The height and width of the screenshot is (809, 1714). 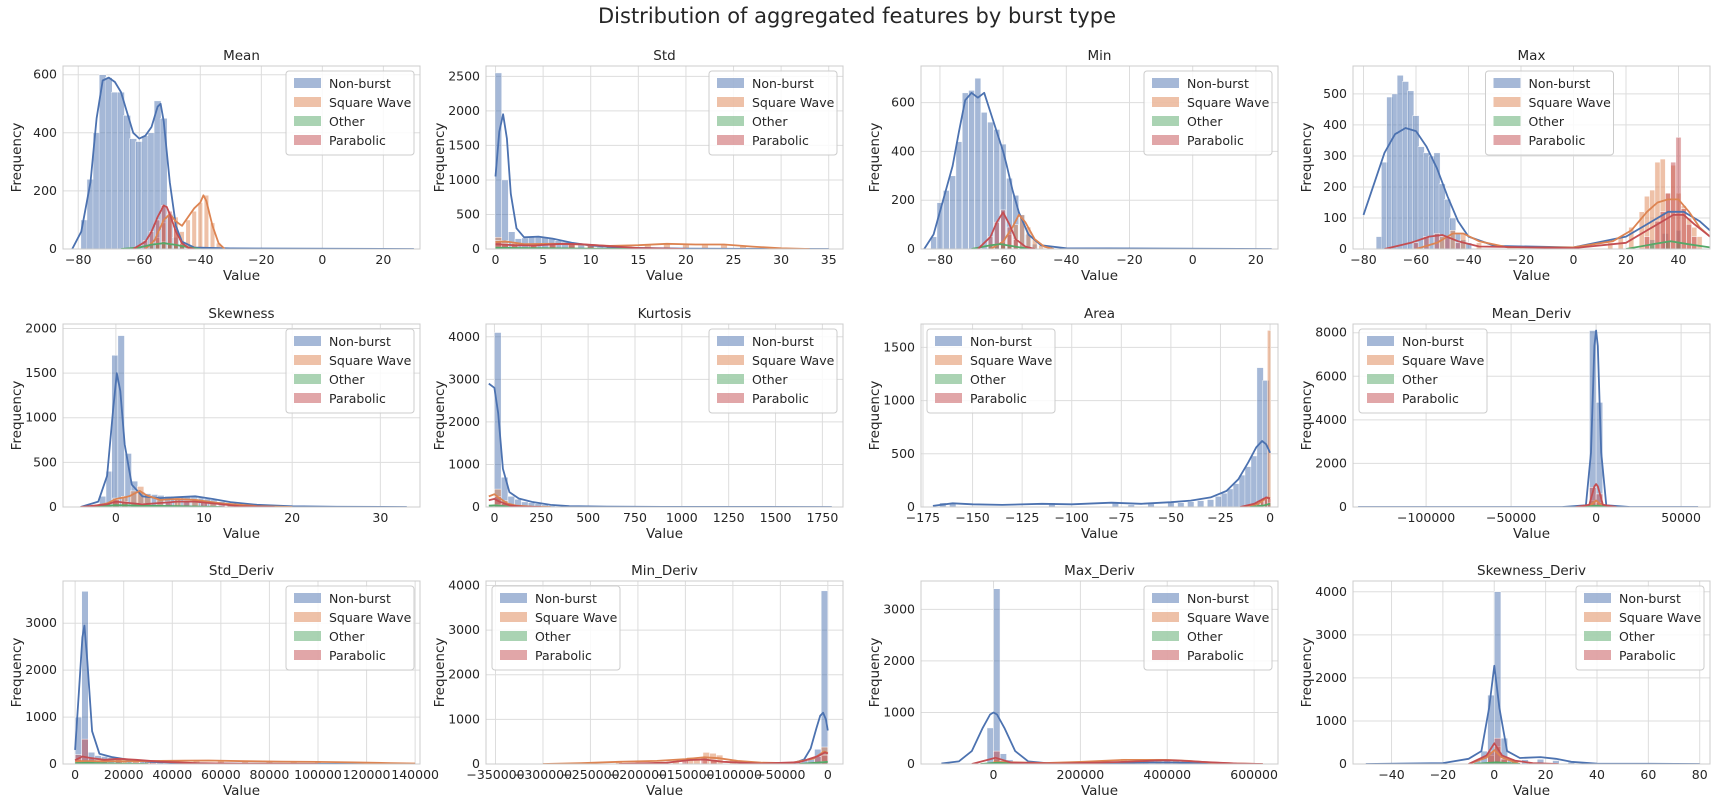 I want to click on chart-title: Min, so click(x=1100, y=56).